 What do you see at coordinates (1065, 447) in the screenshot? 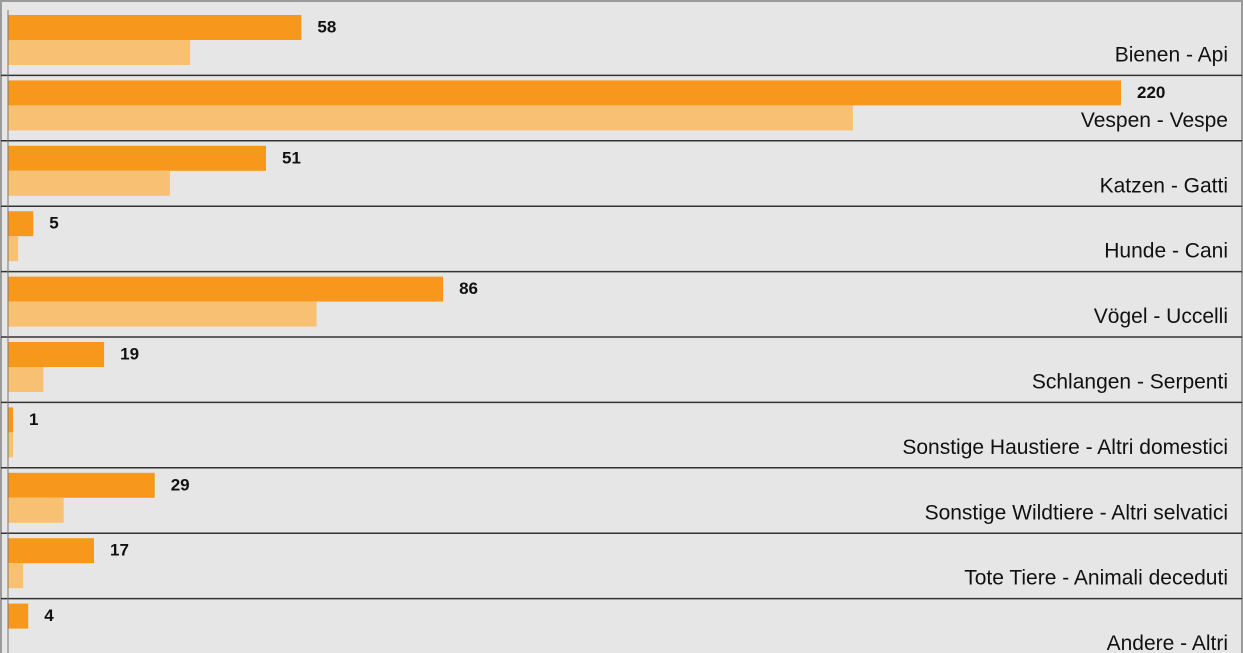
I see `category-label: Sonstige Haustiere - Altri domestici` at bounding box center [1065, 447].